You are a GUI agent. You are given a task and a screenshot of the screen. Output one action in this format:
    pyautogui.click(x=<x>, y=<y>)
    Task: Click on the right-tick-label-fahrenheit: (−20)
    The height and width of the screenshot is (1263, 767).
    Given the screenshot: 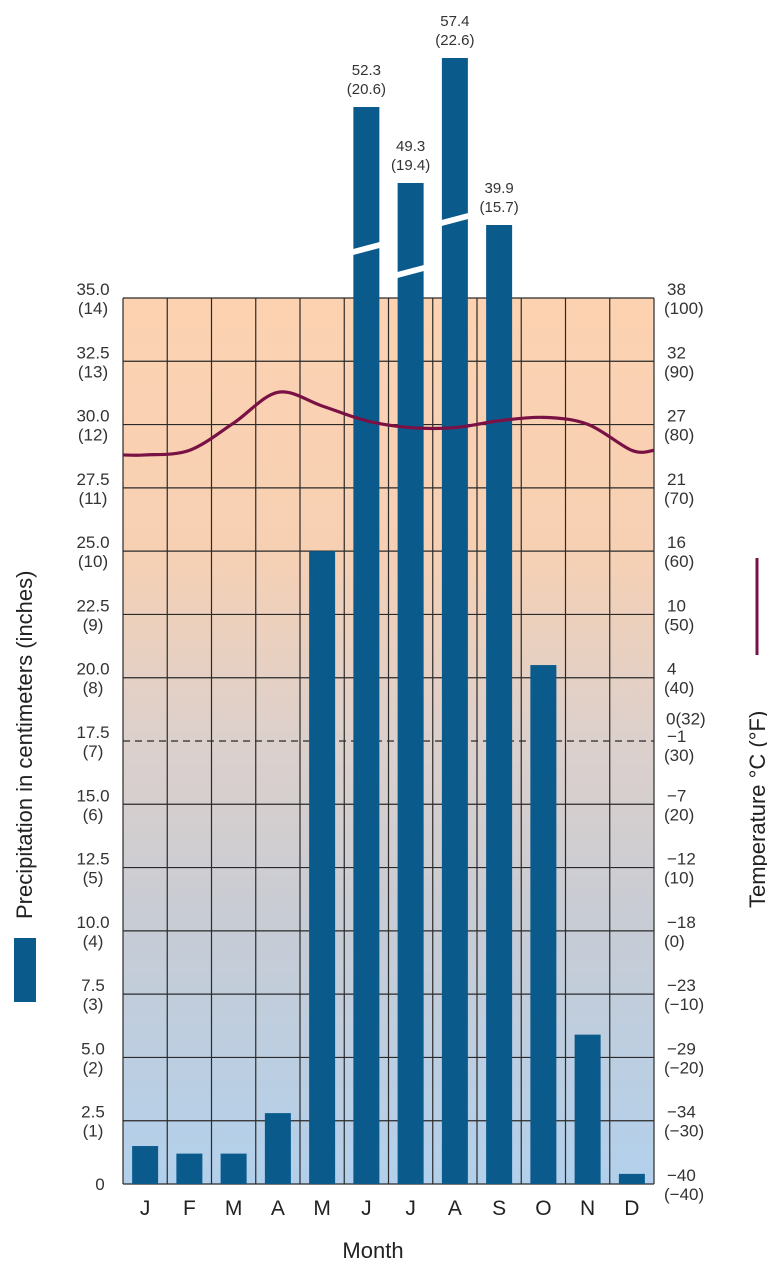 What is the action you would take?
    pyautogui.click(x=684, y=1067)
    